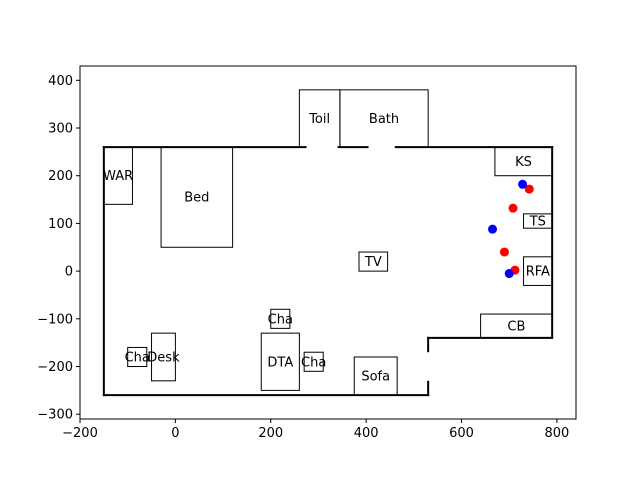 The width and height of the screenshot is (640, 480). I want to click on furniture-label: DTA, so click(280, 362).